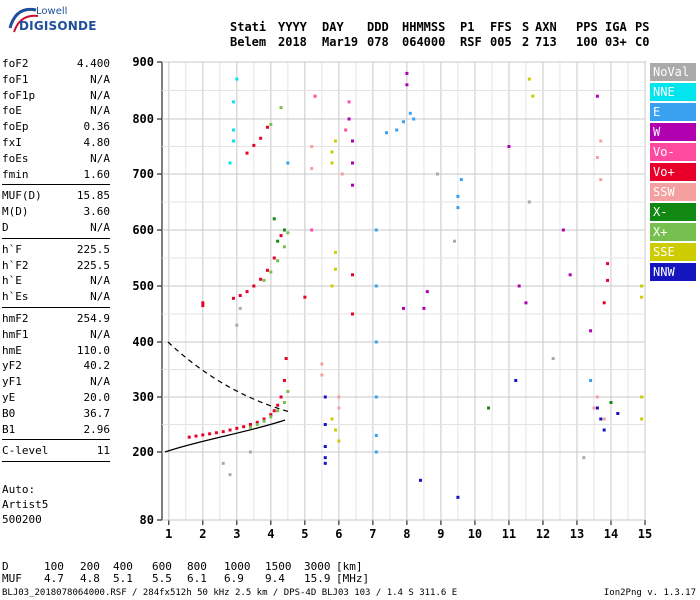 The width and height of the screenshot is (700, 600). I want to click on x-tick-label: 9, so click(440, 534).